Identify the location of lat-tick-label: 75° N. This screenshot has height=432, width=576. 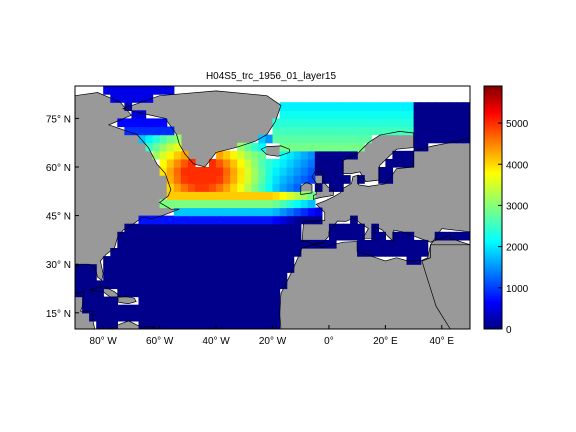
(58, 119).